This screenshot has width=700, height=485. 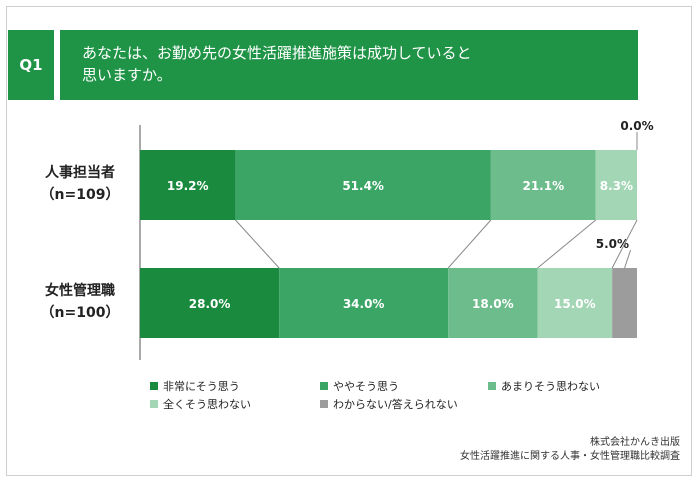 What do you see at coordinates (80, 302) in the screenshot?
I see `row-label-women-managers: 女性管理職 （n=100）` at bounding box center [80, 302].